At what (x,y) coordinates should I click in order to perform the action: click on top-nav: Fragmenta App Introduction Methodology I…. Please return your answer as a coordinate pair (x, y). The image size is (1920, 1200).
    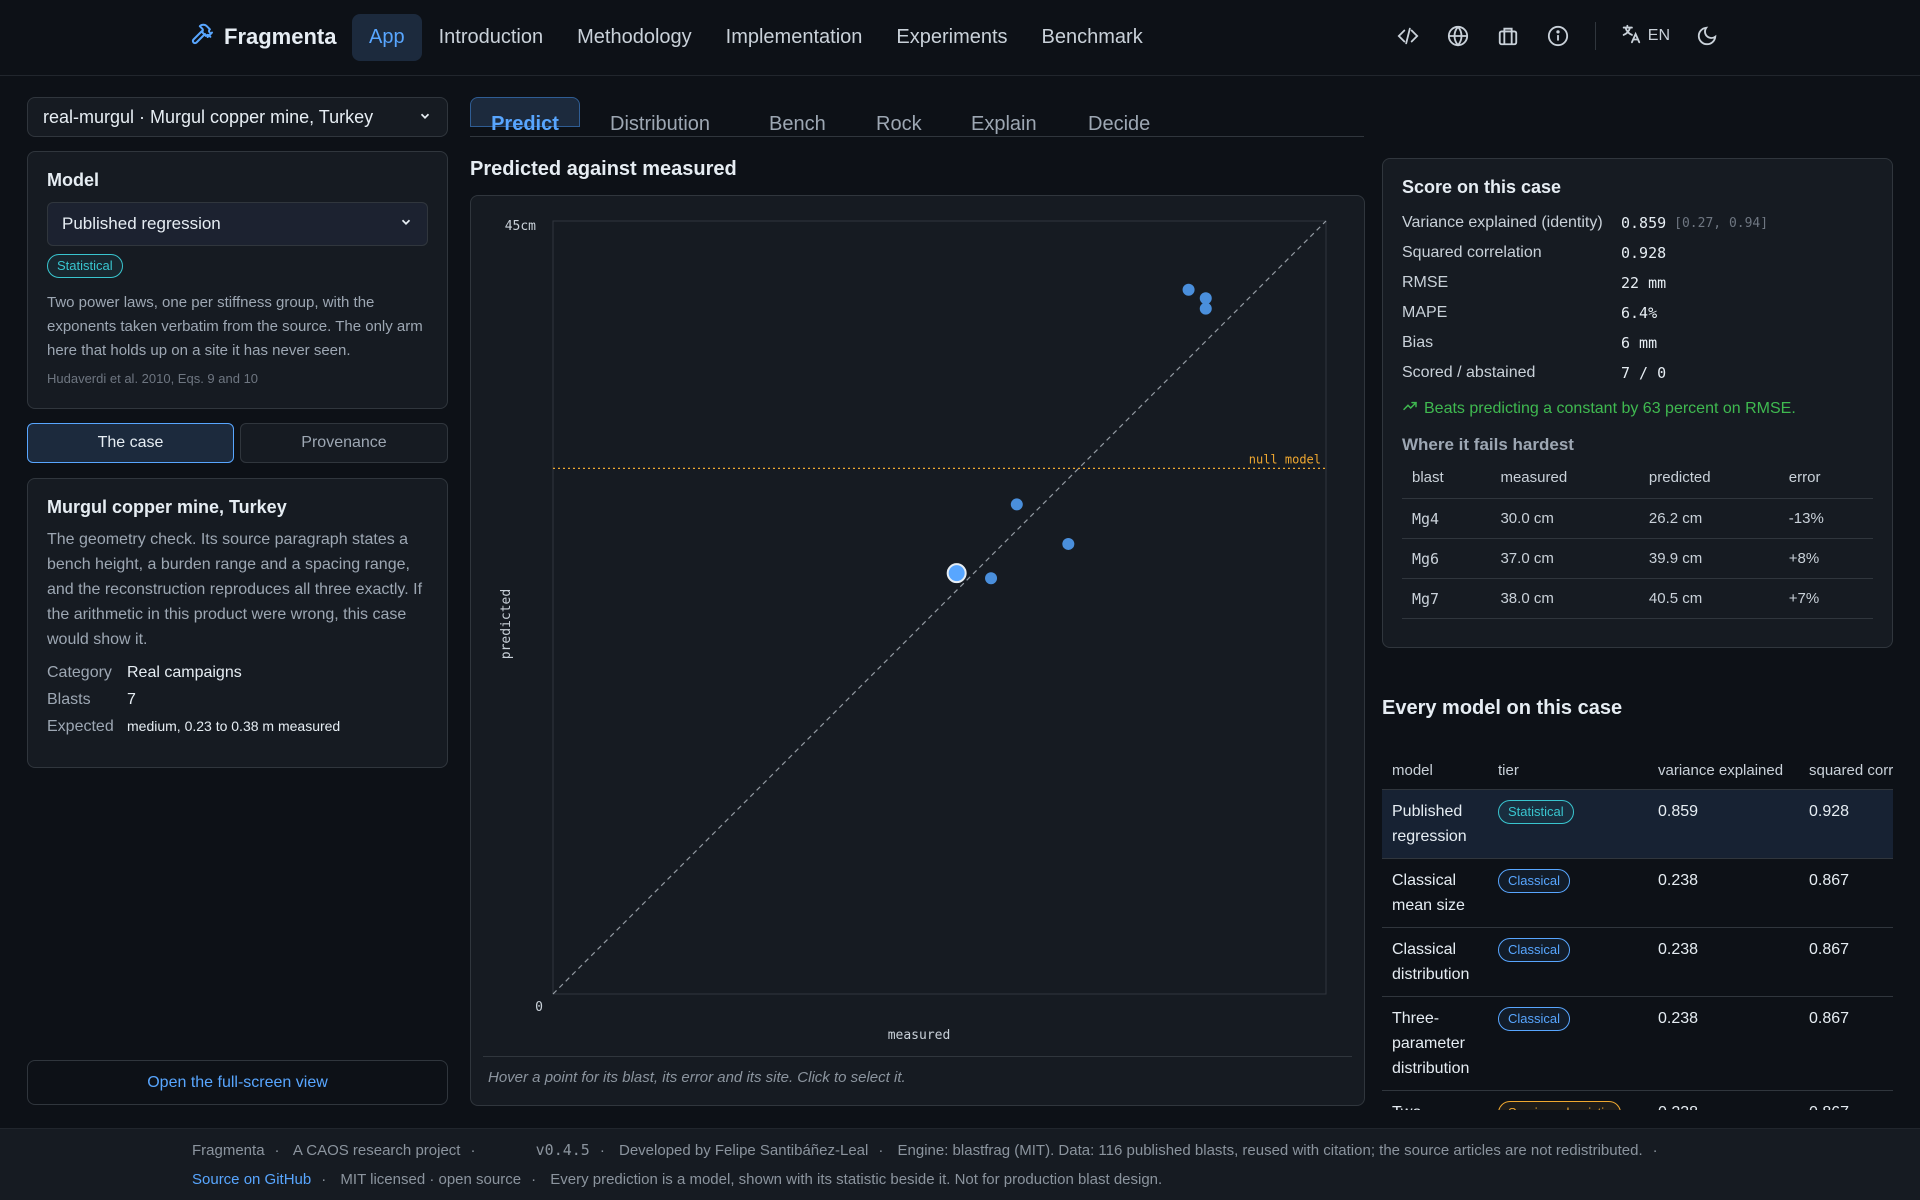
    Looking at the image, I should click on (960, 38).